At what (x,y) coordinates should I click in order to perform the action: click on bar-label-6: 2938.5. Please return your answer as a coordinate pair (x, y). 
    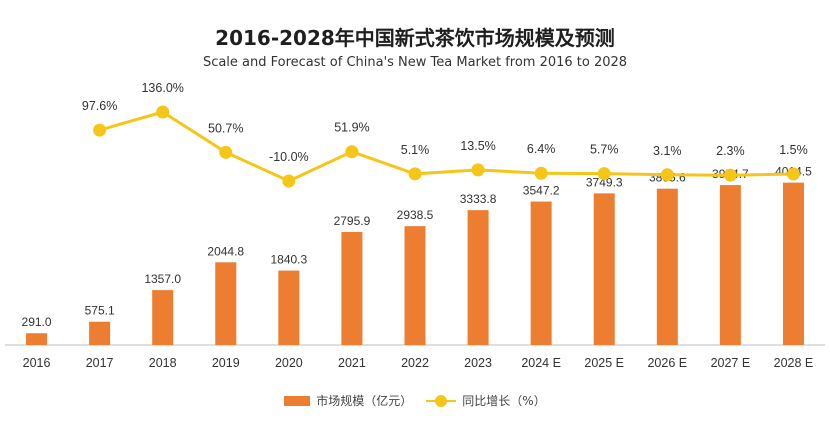
    Looking at the image, I should click on (415, 215).